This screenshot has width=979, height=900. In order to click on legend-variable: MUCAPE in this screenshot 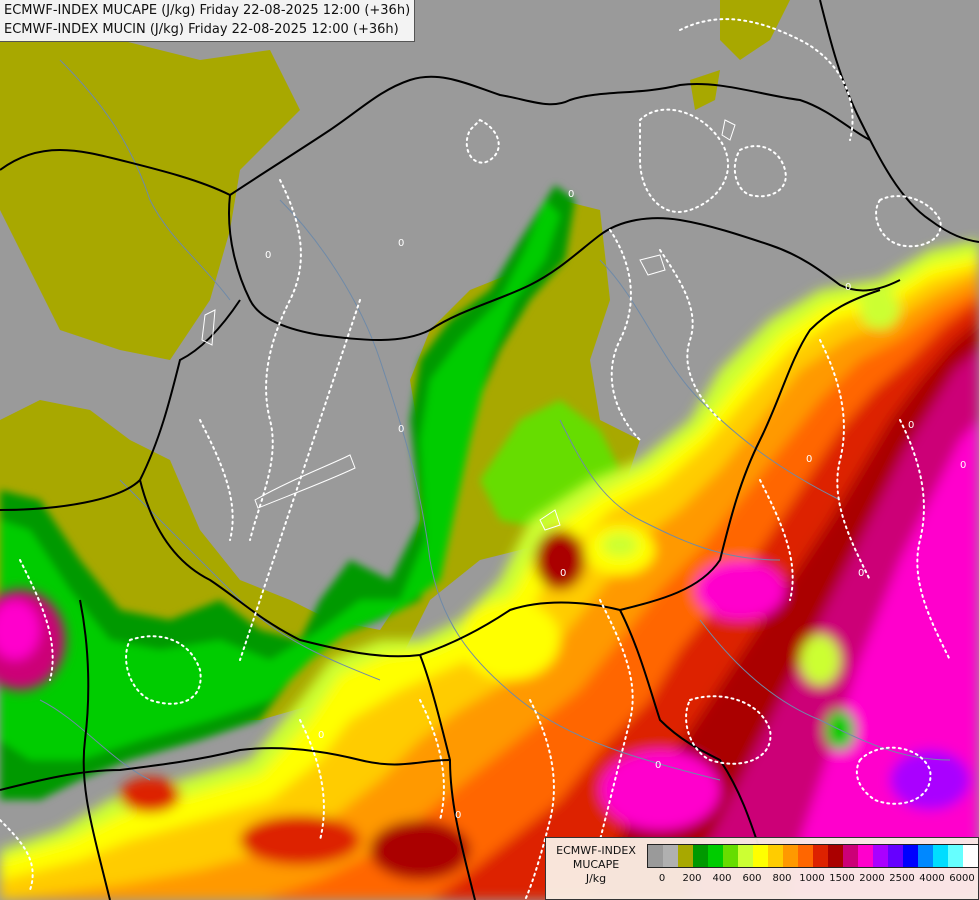, I will do `click(596, 864)`.